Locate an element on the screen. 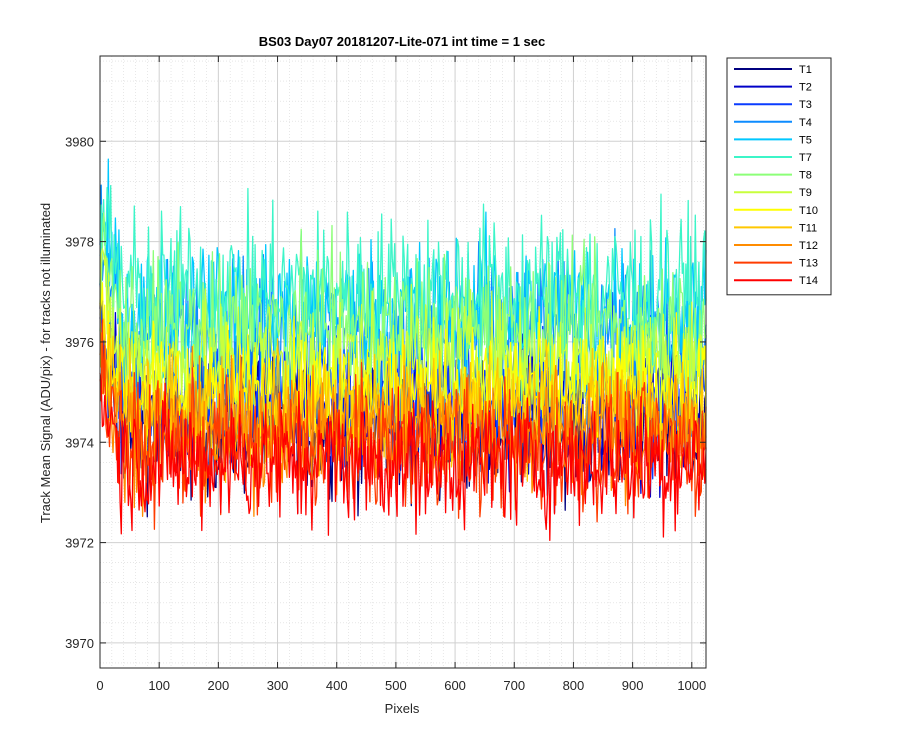 The image size is (900, 750). legend-label-T13: T13 is located at coordinates (808, 264).